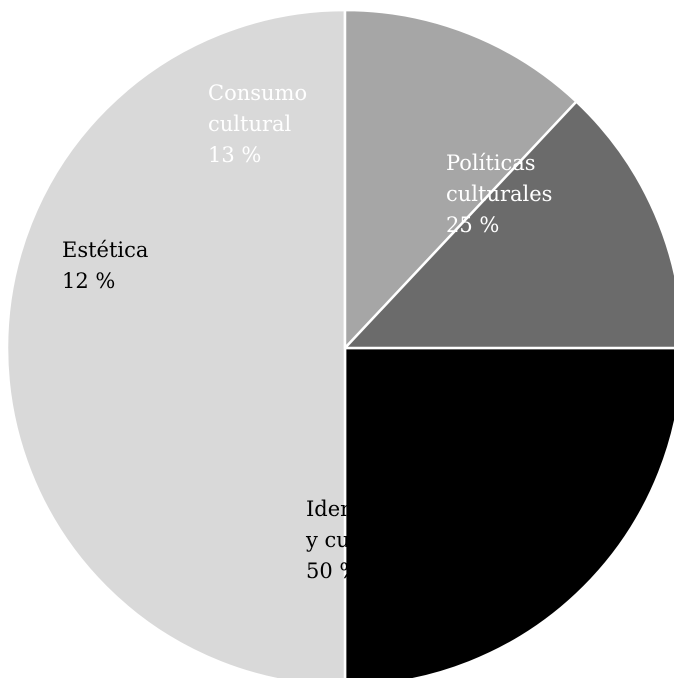 The height and width of the screenshot is (678, 674). I want to click on slice-category-label: culturales, so click(499, 194).